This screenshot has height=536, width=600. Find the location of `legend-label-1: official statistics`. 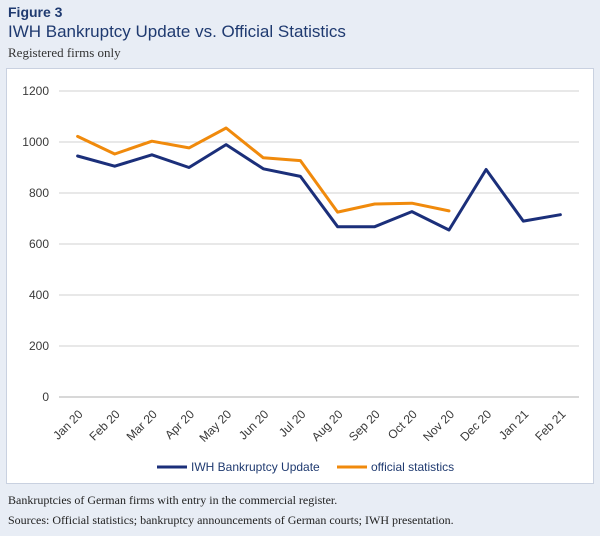

legend-label-1: official statistics is located at coordinates (412, 467).